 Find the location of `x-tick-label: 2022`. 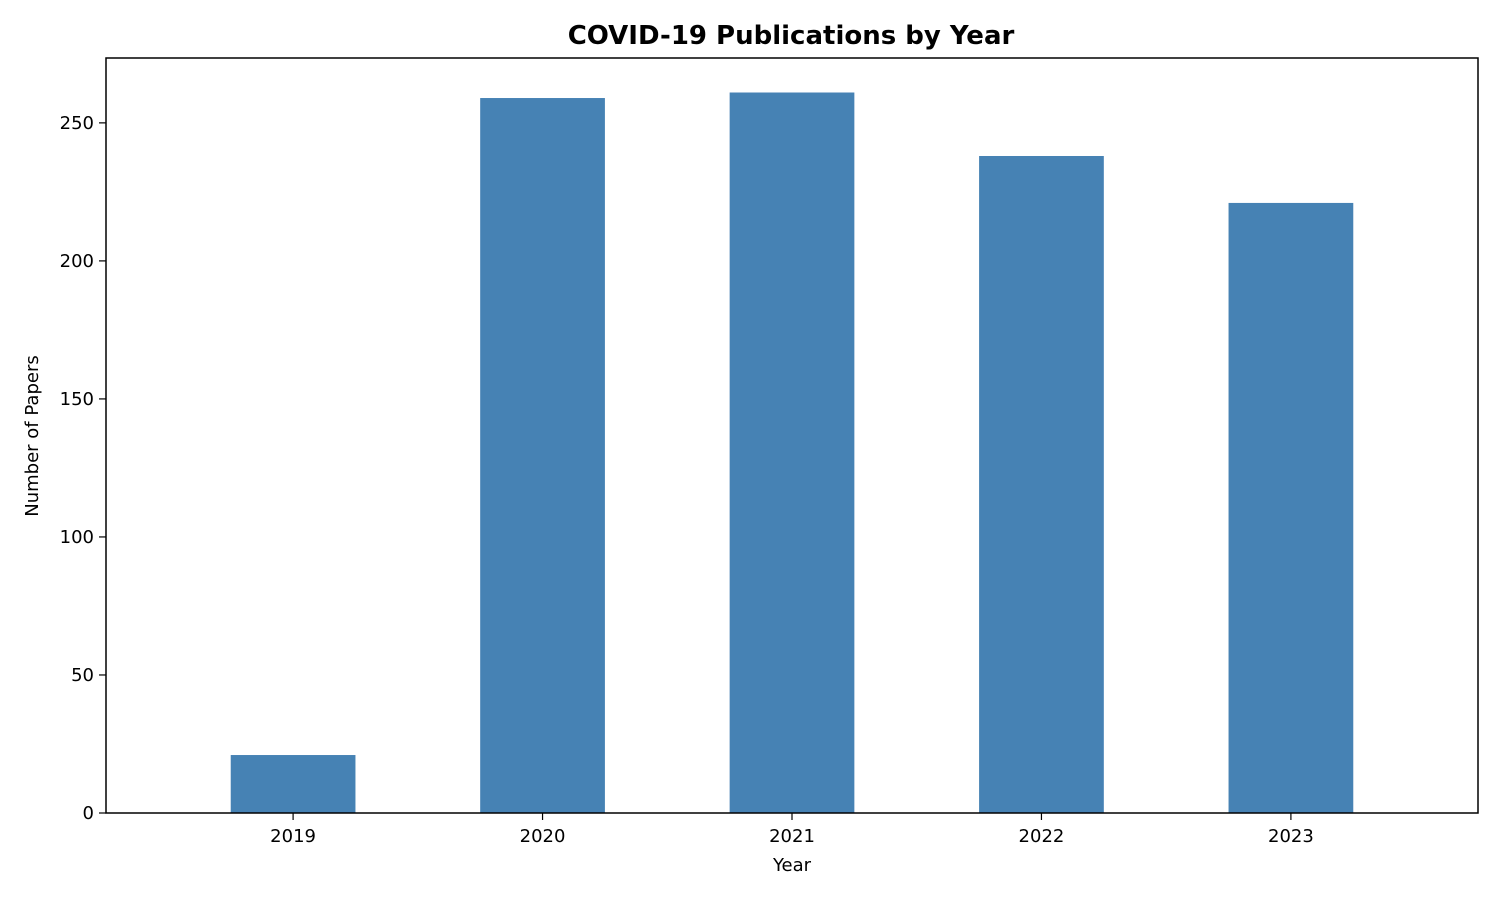

x-tick-label: 2022 is located at coordinates (1042, 836).